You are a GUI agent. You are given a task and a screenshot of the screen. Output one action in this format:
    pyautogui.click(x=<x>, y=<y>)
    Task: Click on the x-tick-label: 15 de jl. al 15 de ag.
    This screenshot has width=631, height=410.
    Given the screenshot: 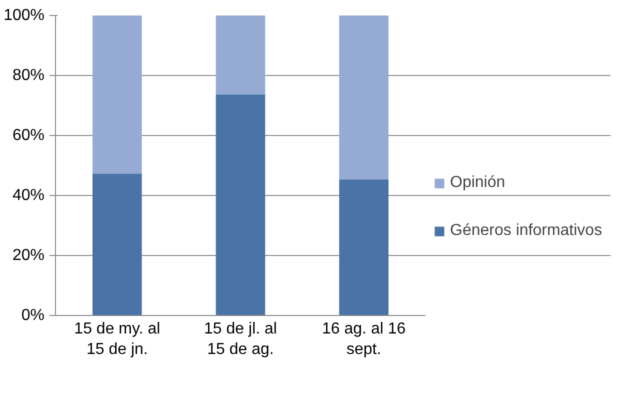 What is the action you would take?
    pyautogui.click(x=240, y=339)
    